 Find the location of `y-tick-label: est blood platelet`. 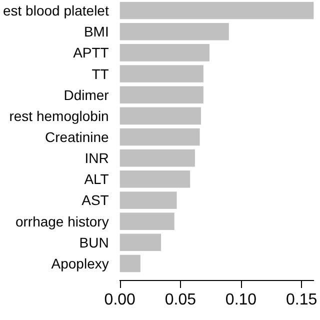

y-tick-label: est blood platelet is located at coordinates (55, 10).